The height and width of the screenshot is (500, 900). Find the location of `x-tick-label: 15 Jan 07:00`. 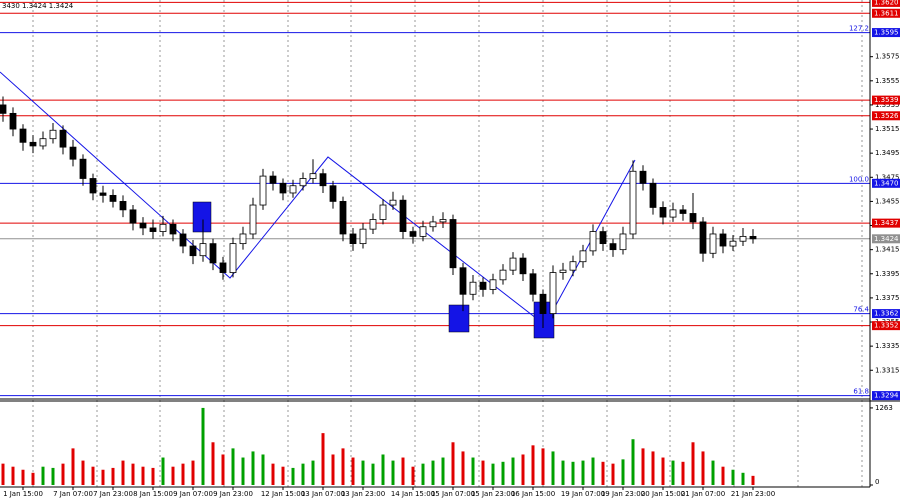

x-tick-label: 15 Jan 07:00 is located at coordinates (453, 494).